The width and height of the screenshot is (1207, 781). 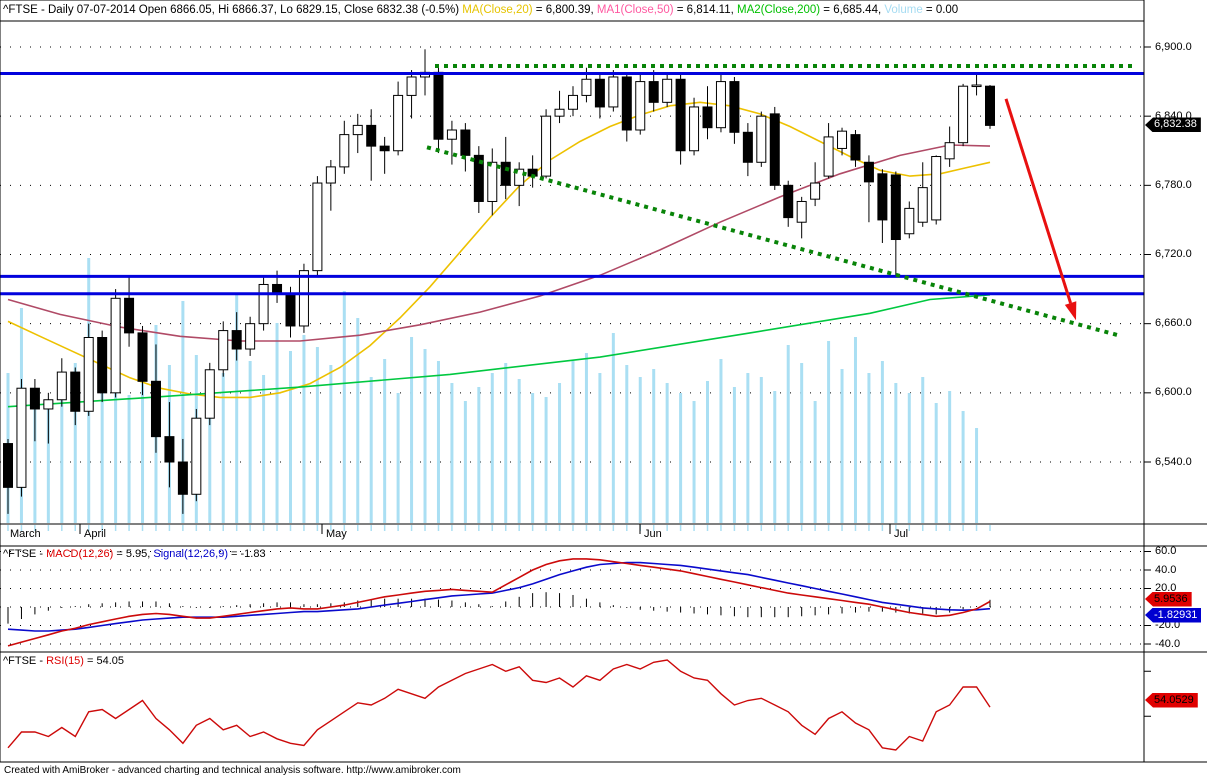 I want to click on title-segment: = 6,800.39,, so click(x=564, y=10).